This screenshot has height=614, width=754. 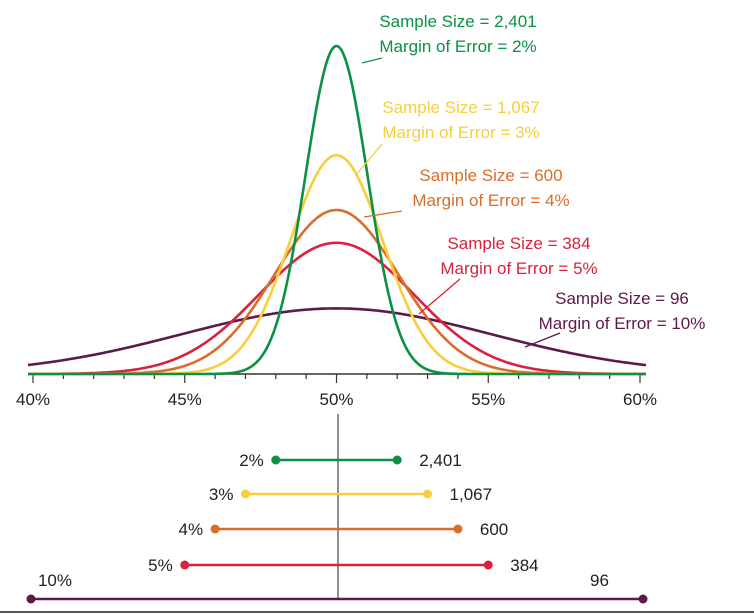 What do you see at coordinates (458, 529) in the screenshot?
I see `ci-right-dot-s600` at bounding box center [458, 529].